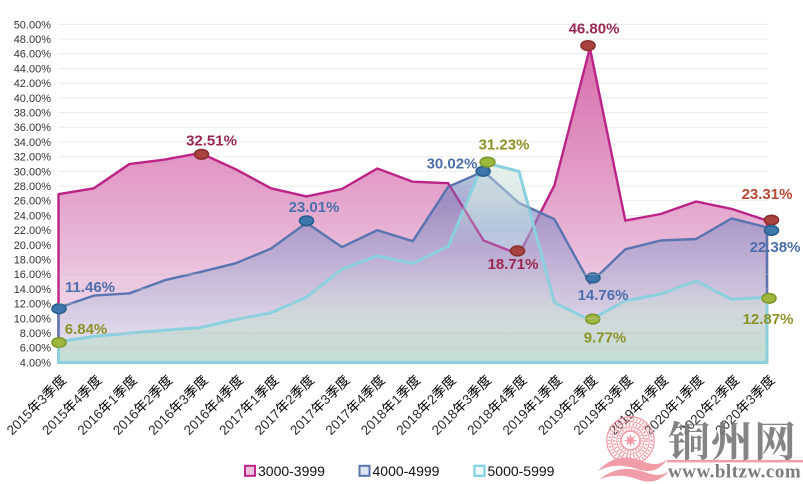  Describe the element at coordinates (35, 349) in the screenshot. I see `svg-text: 6.00%` at that location.